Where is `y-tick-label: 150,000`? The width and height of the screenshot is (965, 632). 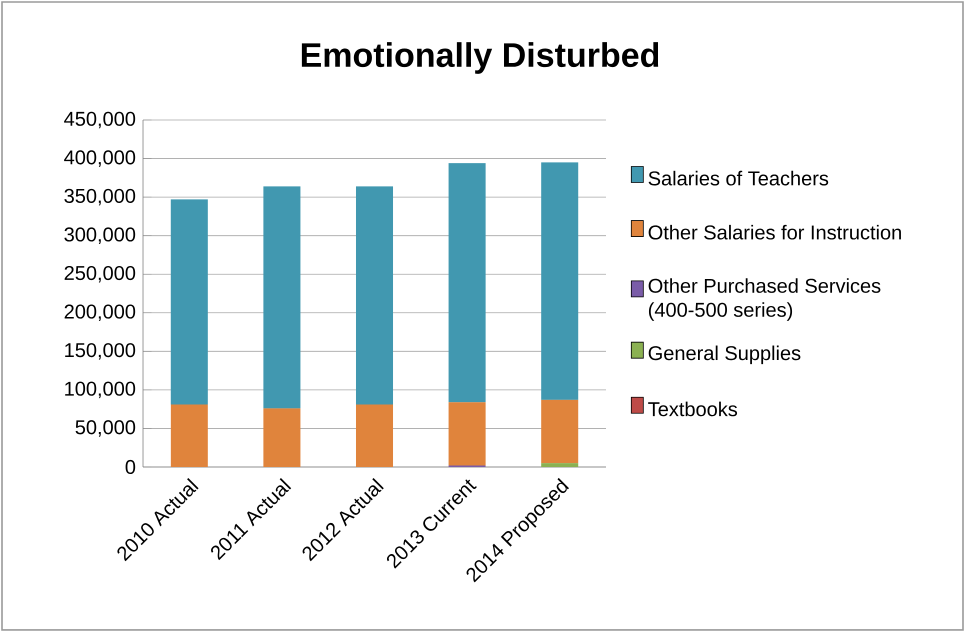
y-tick-label: 150,000 is located at coordinates (100, 351).